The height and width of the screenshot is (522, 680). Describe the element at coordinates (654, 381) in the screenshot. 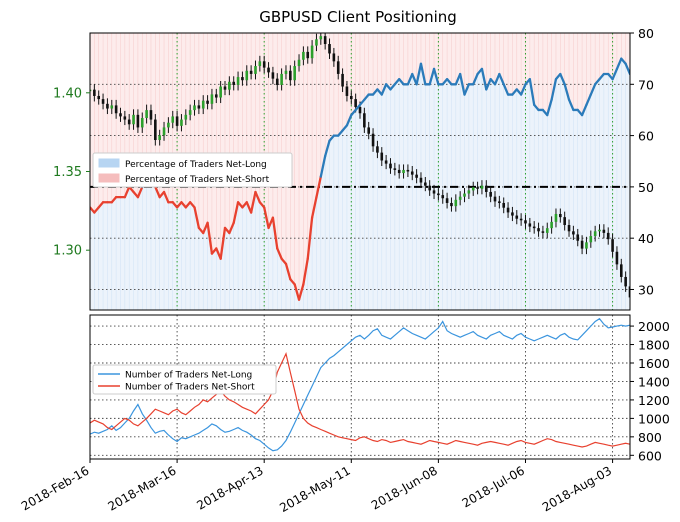

I see `right-tick-label: 1400` at that location.